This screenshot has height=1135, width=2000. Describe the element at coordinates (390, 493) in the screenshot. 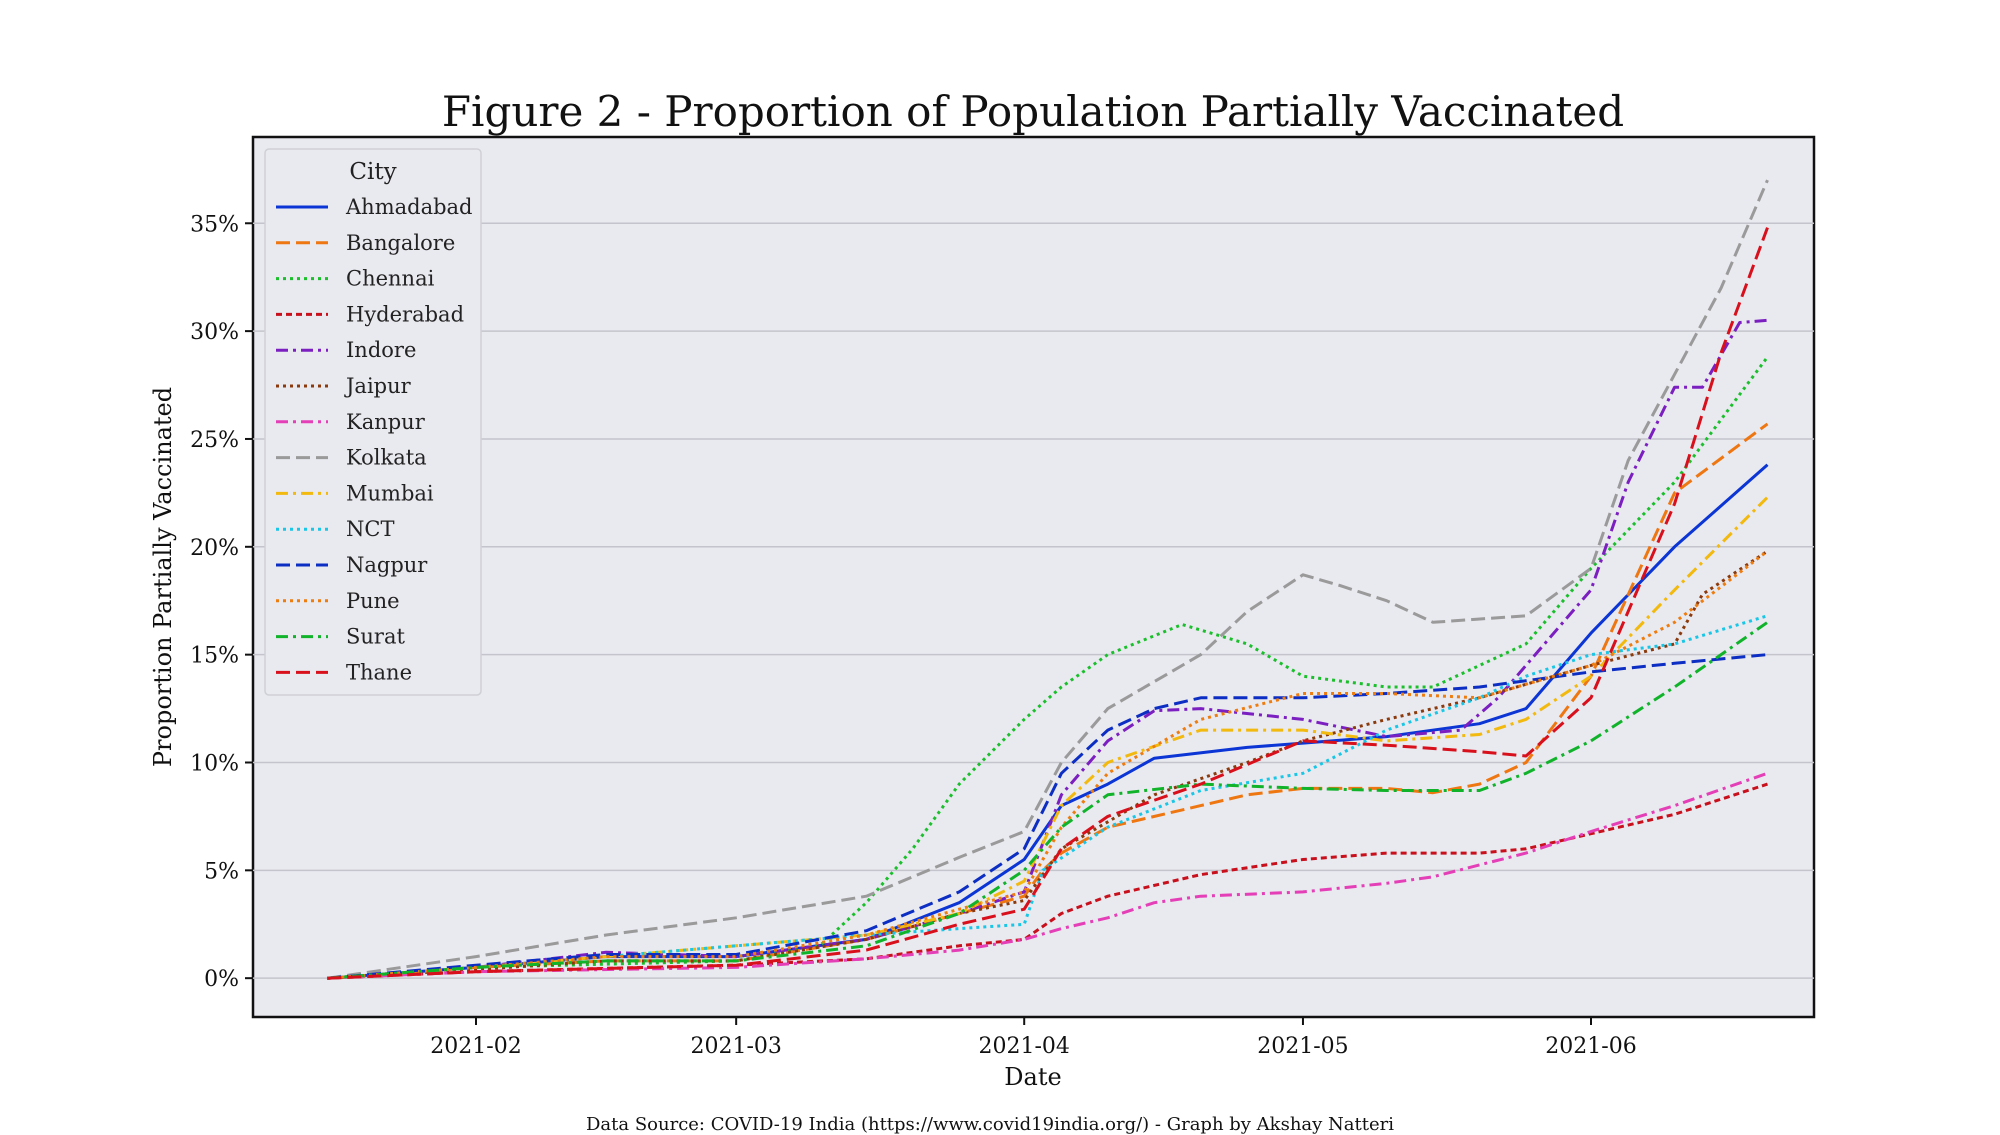

I see `legend-label: Mumbai` at that location.